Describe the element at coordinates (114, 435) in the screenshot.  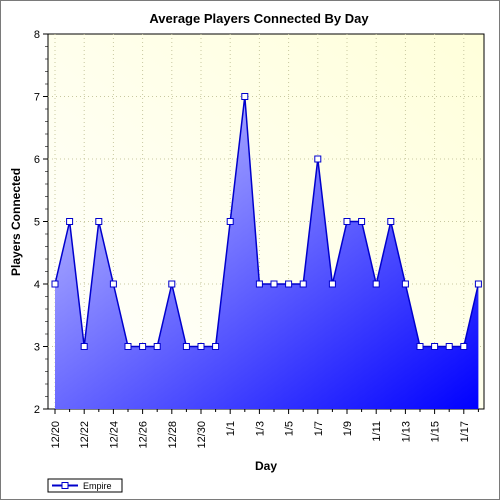
I see `x-tick-label: 12/24` at that location.